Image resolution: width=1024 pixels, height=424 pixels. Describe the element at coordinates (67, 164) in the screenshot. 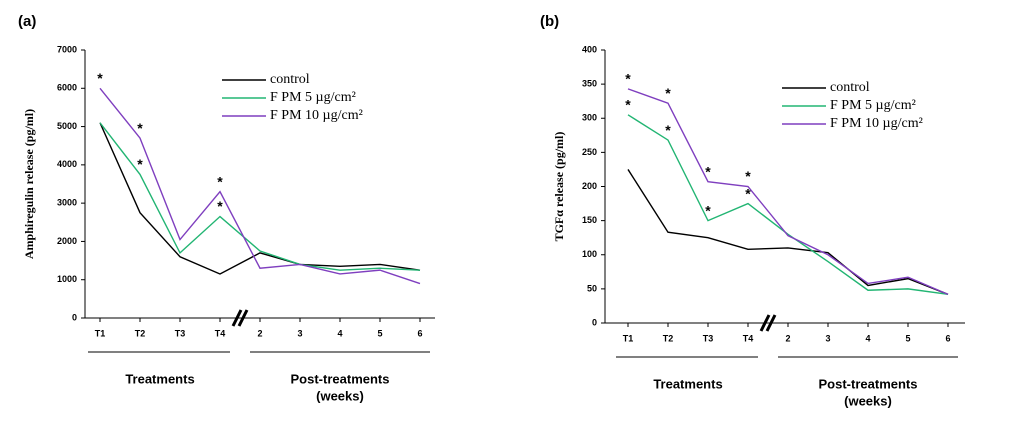

I see `y-tick-label: 4000` at that location.